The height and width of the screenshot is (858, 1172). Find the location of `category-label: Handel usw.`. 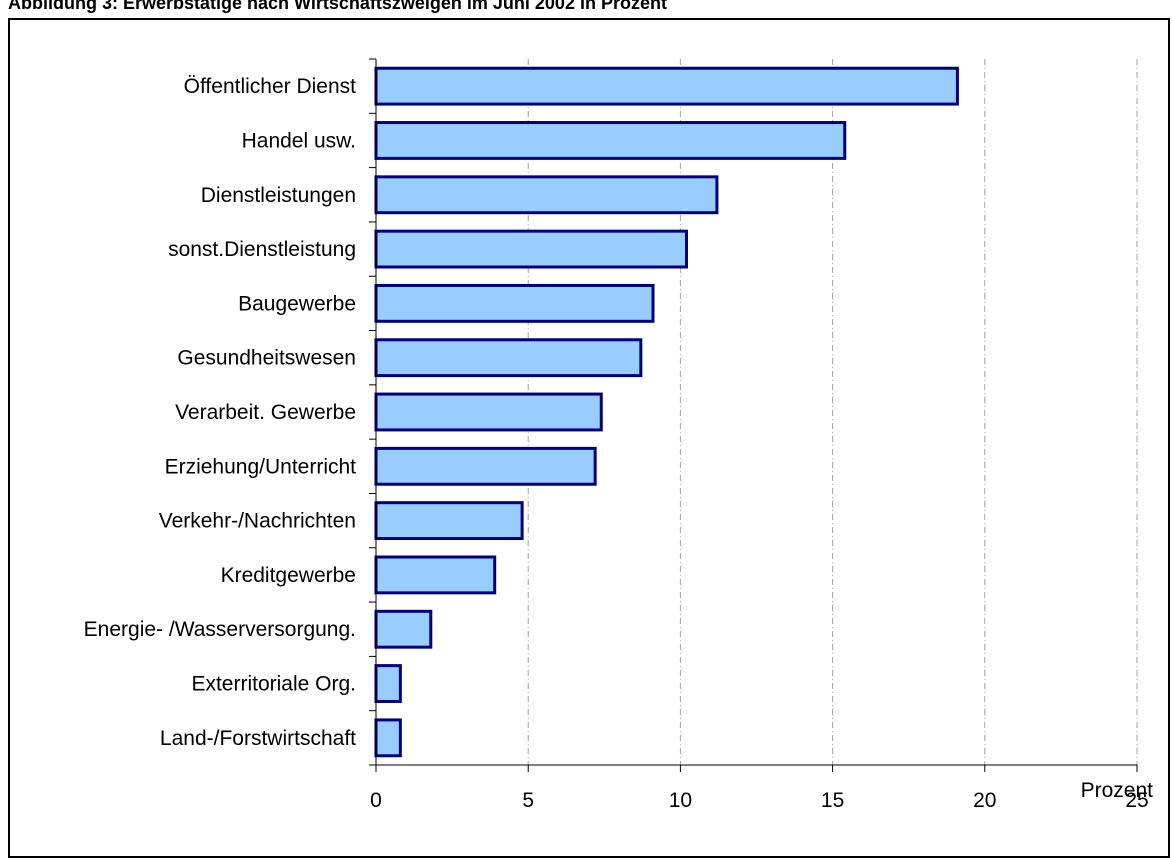

category-label: Handel usw. is located at coordinates (299, 140).